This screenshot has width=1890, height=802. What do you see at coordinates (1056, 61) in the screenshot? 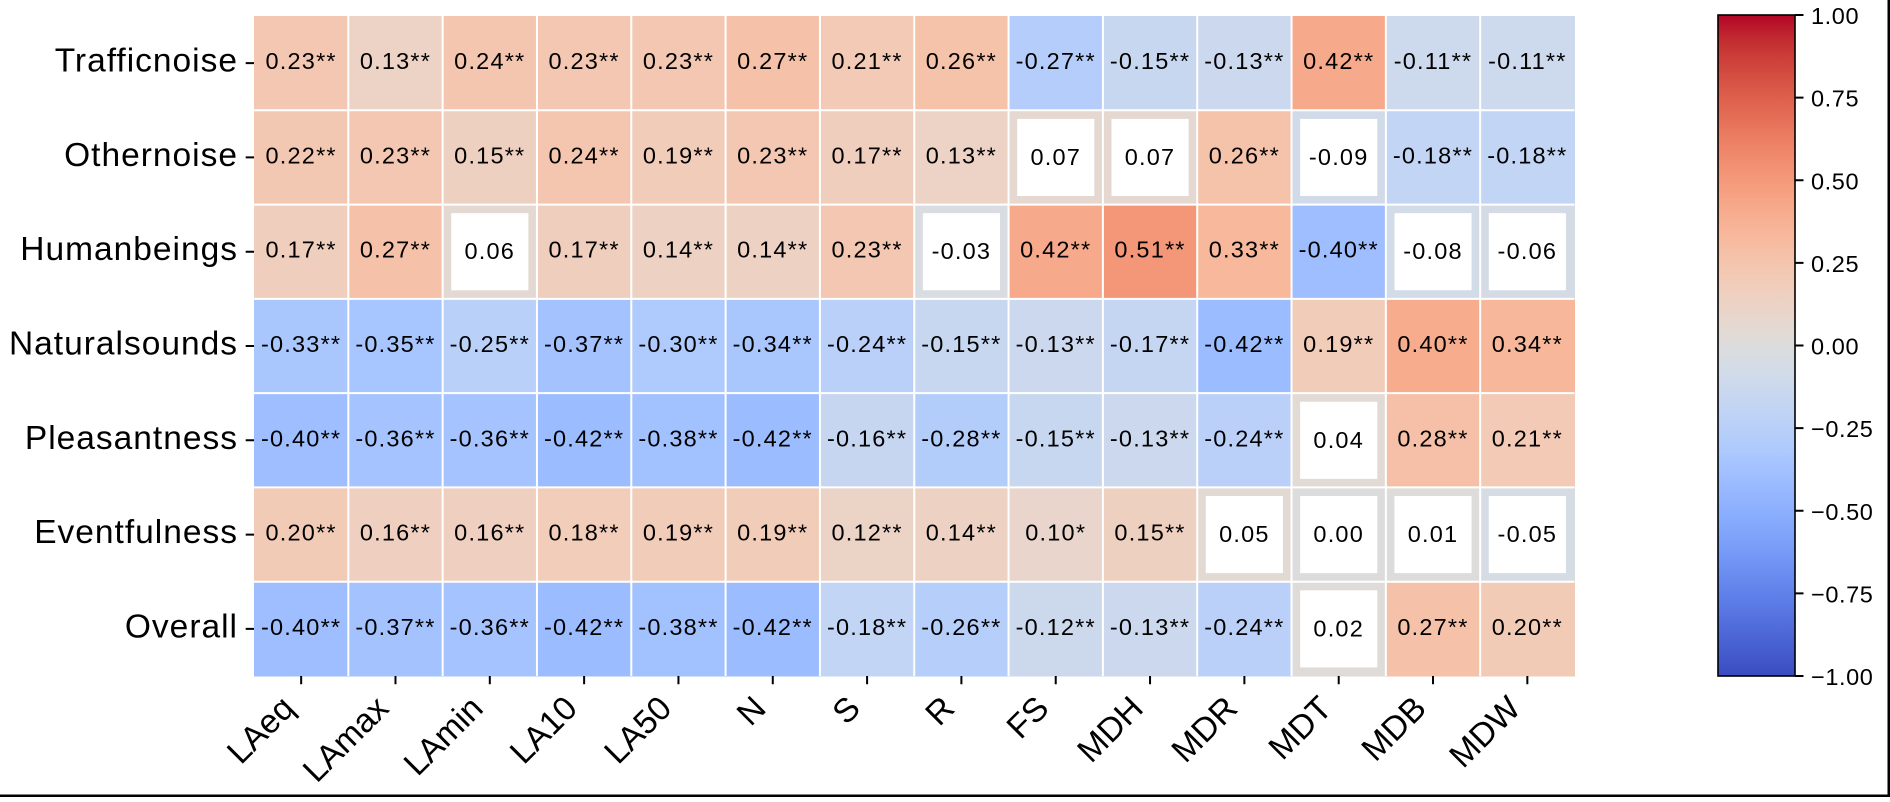
I see `svg-text: -0.27**` at bounding box center [1056, 61].